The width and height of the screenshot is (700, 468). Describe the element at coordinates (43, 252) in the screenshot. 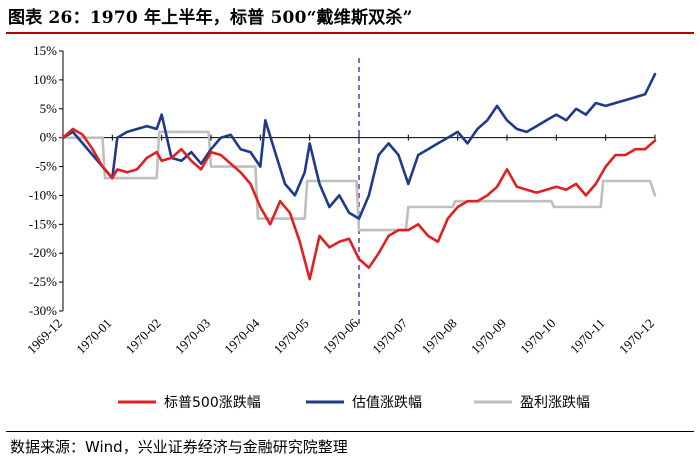

I see `y-tick-label: -20%` at that location.